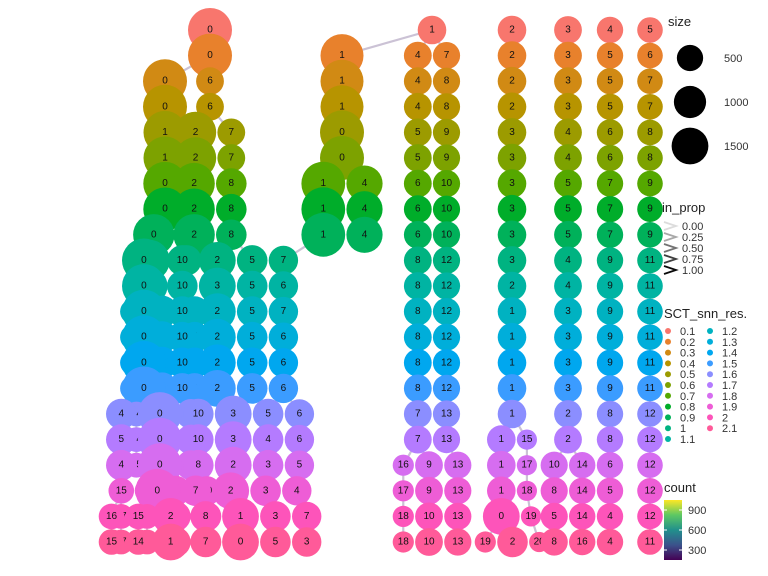 This screenshot has height=576, width=768. I want to click on legend-resolution-label: 1, so click(683, 429).